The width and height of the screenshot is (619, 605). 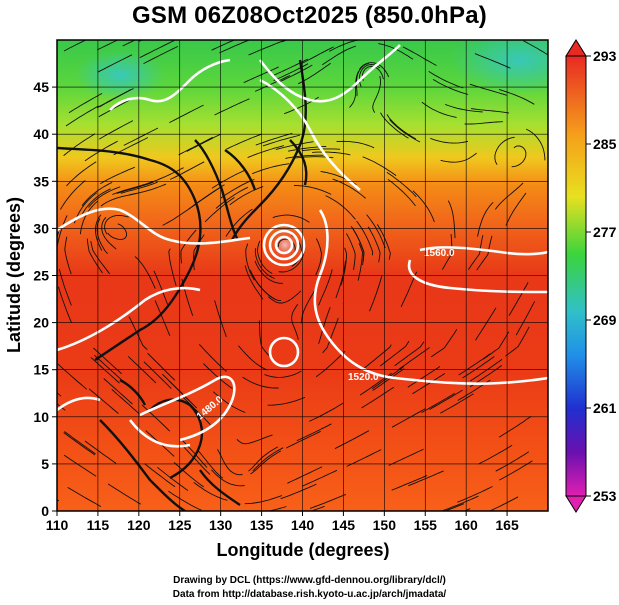 What do you see at coordinates (41, 228) in the screenshot?
I see `y-tick-label: 30` at bounding box center [41, 228].